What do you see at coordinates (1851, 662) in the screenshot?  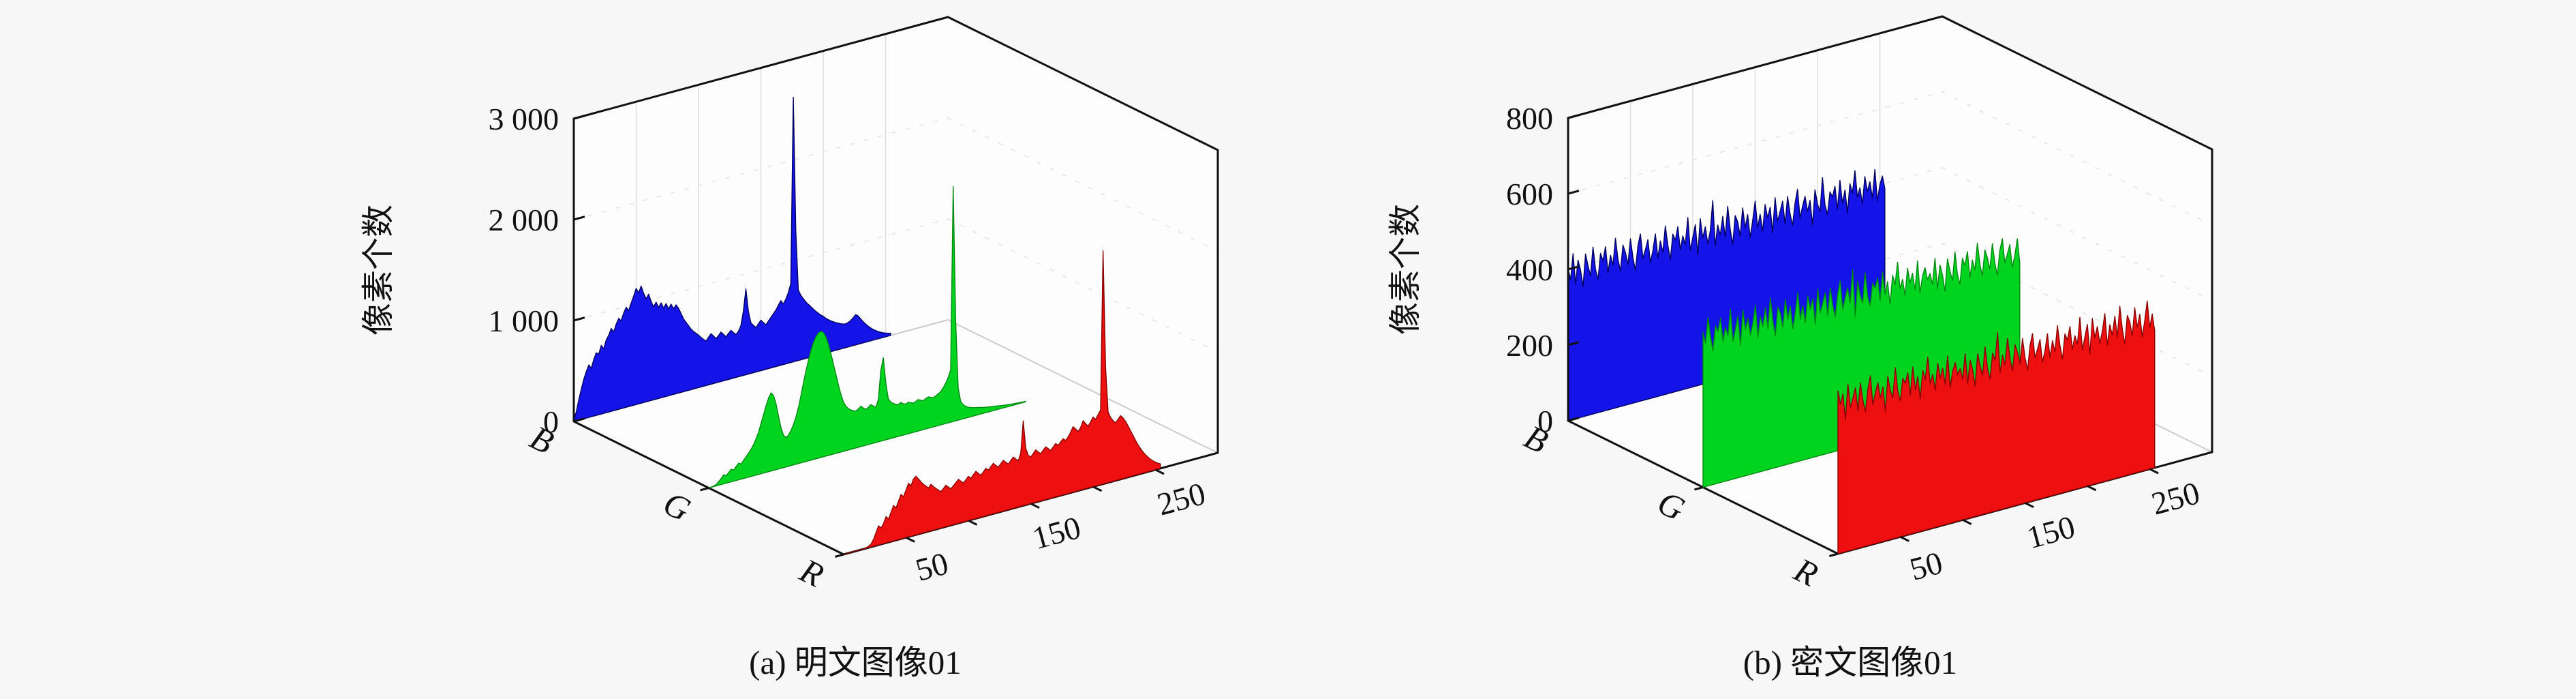 I see `caption-b: (b) 密文图像01` at bounding box center [1851, 662].